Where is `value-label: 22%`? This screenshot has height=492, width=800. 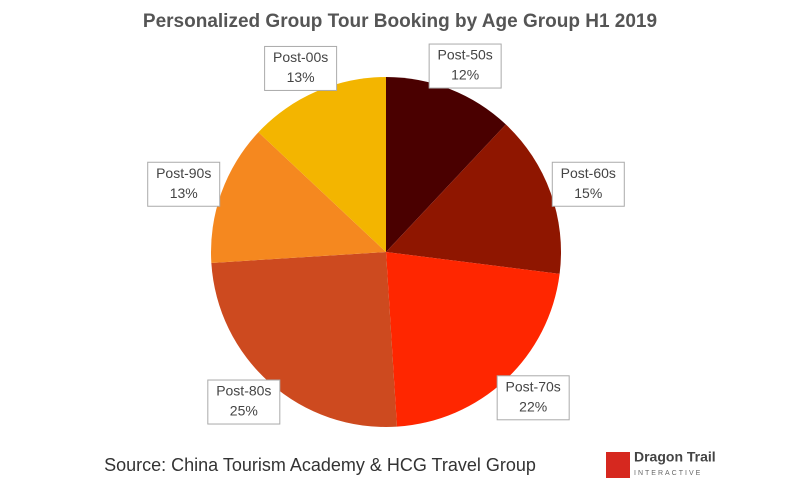
value-label: 22% is located at coordinates (533, 406).